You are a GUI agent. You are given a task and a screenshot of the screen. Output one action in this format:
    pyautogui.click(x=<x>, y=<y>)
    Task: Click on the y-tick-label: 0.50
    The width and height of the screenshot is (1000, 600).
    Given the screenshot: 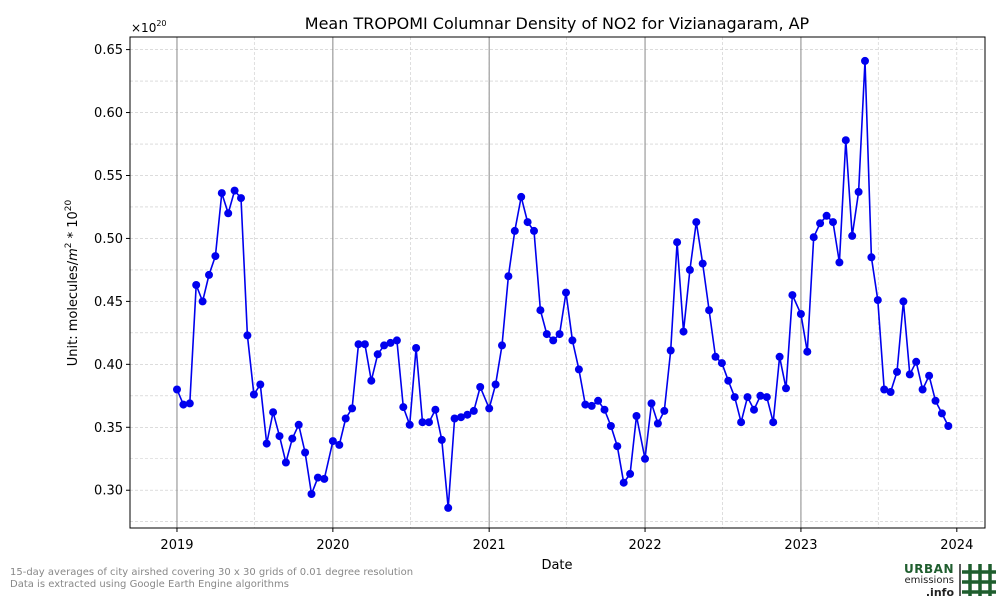 What is the action you would take?
    pyautogui.click(x=108, y=239)
    